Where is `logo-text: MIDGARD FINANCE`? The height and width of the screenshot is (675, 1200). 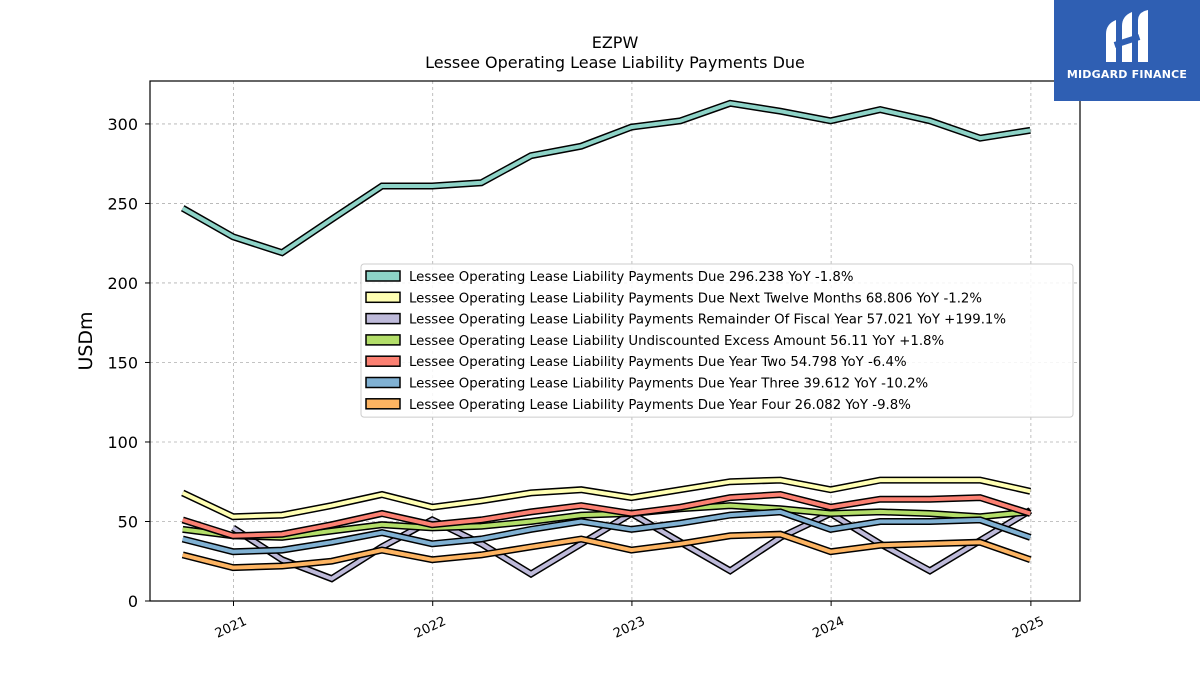
logo-text: MIDGARD FINANCE is located at coordinates (1127, 74).